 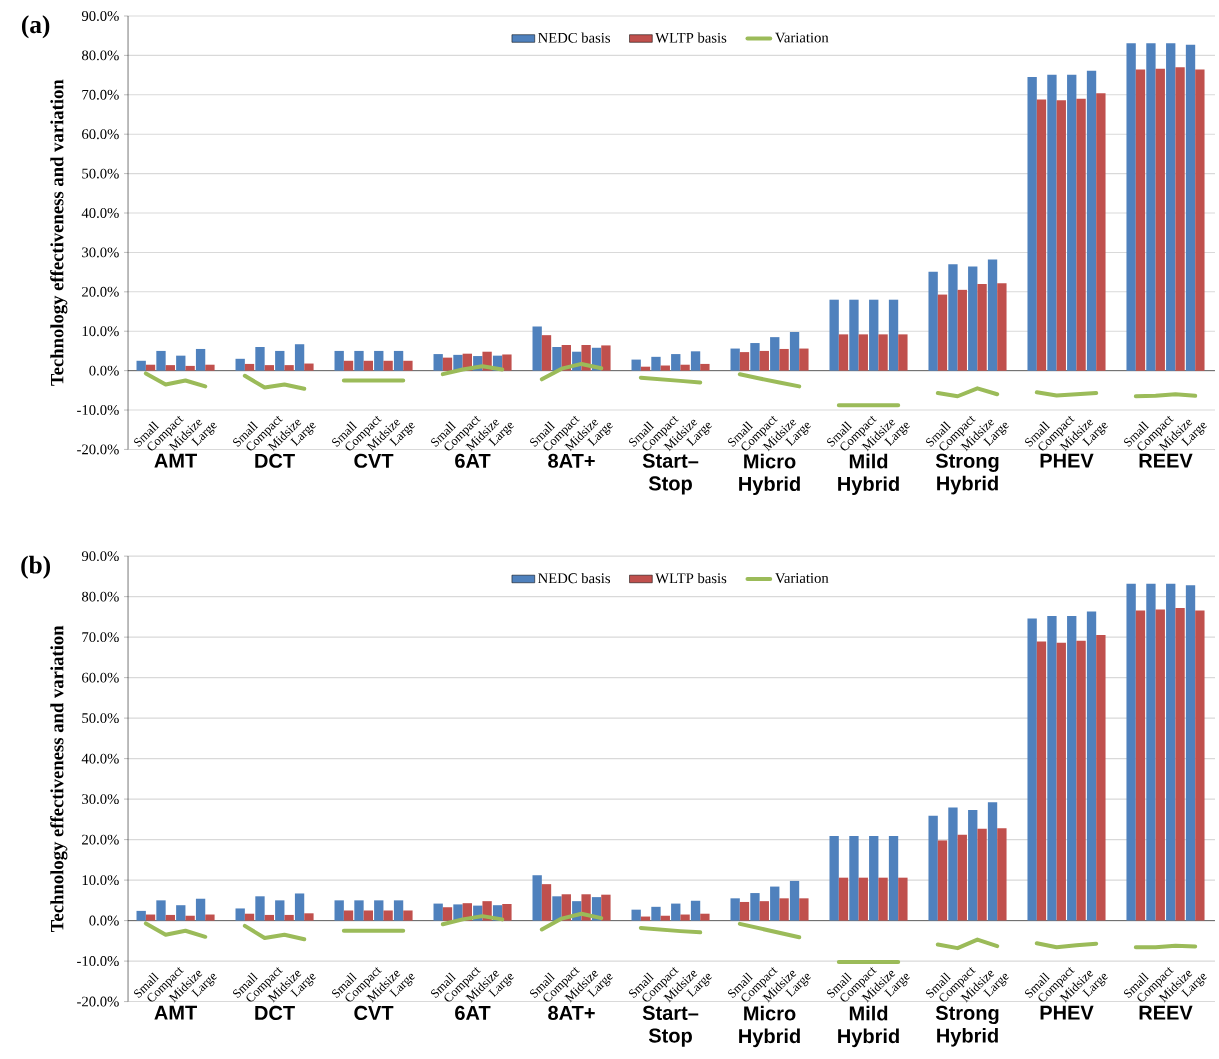 What do you see at coordinates (100, 55) in the screenshot?
I see `y-tick-label: 80.0%` at bounding box center [100, 55].